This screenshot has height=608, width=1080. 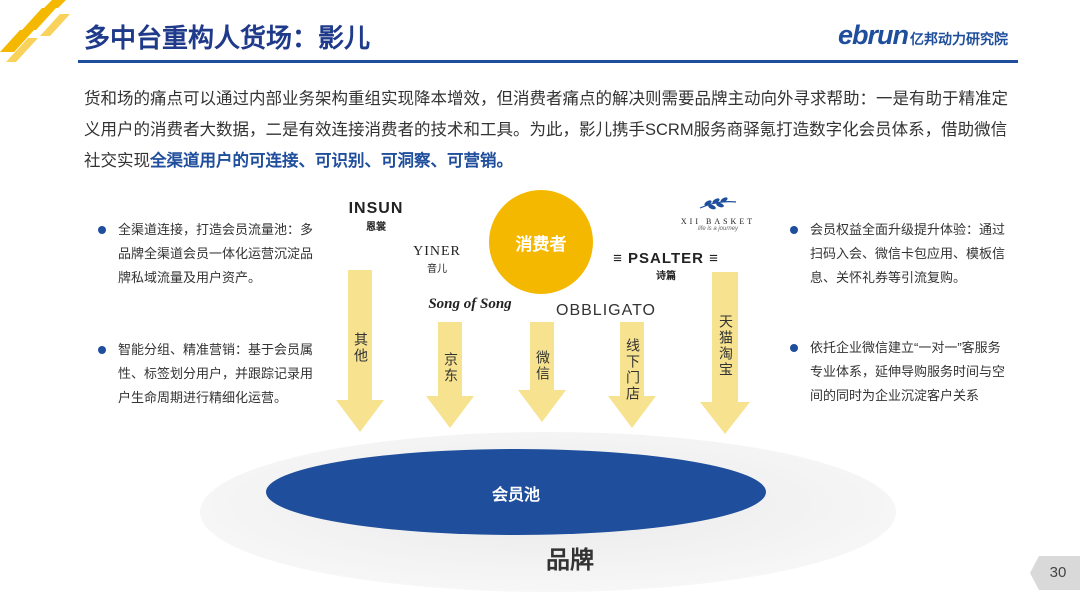 What do you see at coordinates (35, 31) in the screenshot?
I see `corner-stripes-decoration` at bounding box center [35, 31].